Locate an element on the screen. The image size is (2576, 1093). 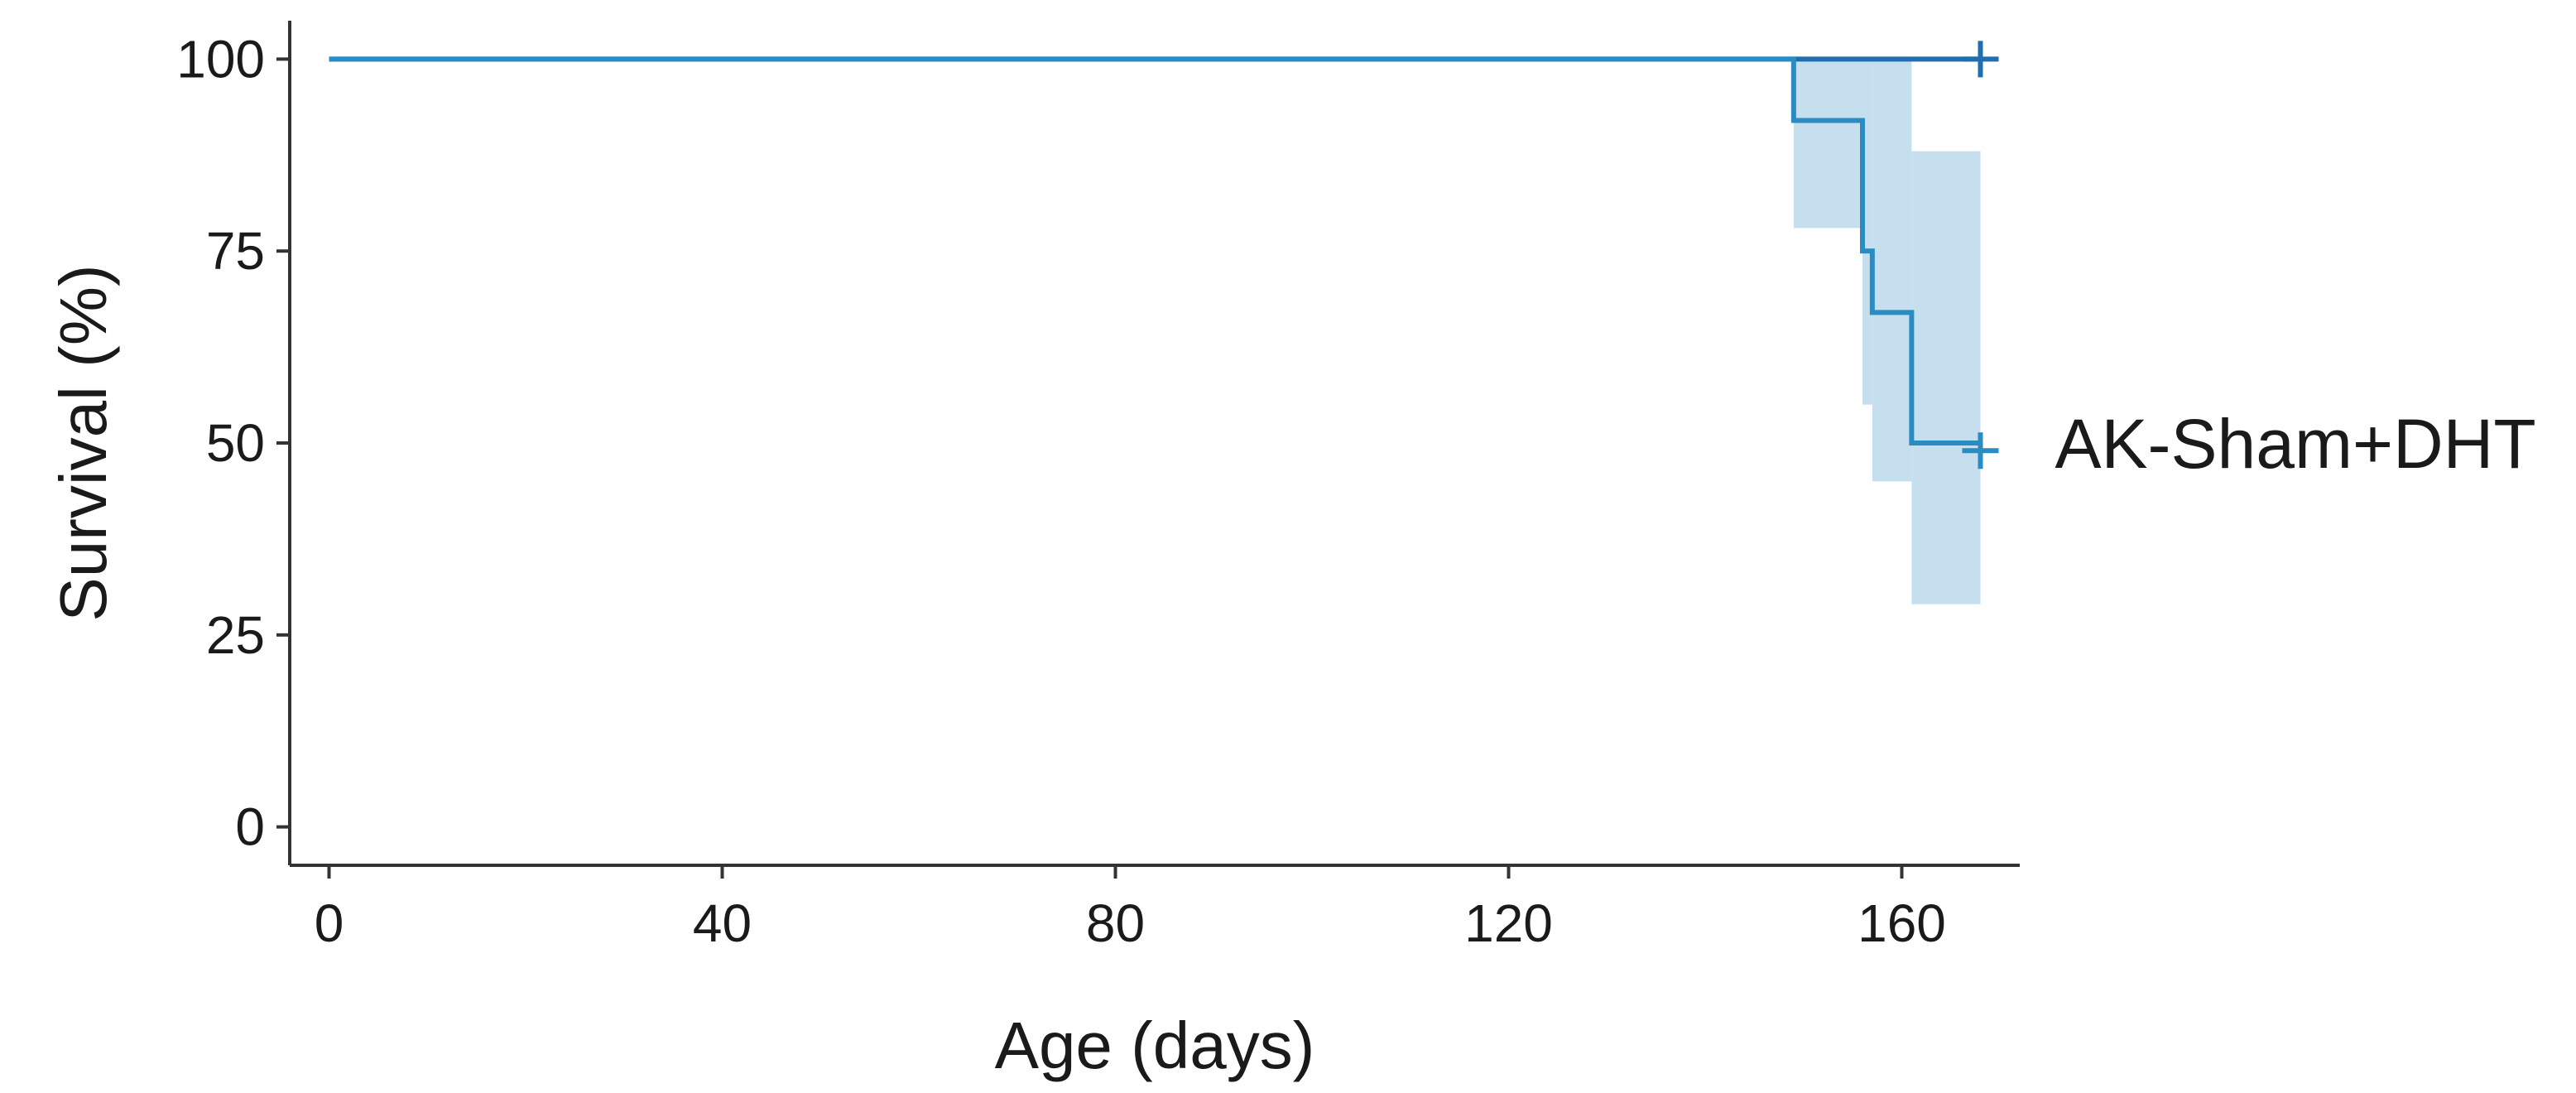
y-tick-label: 75 is located at coordinates (235, 251).